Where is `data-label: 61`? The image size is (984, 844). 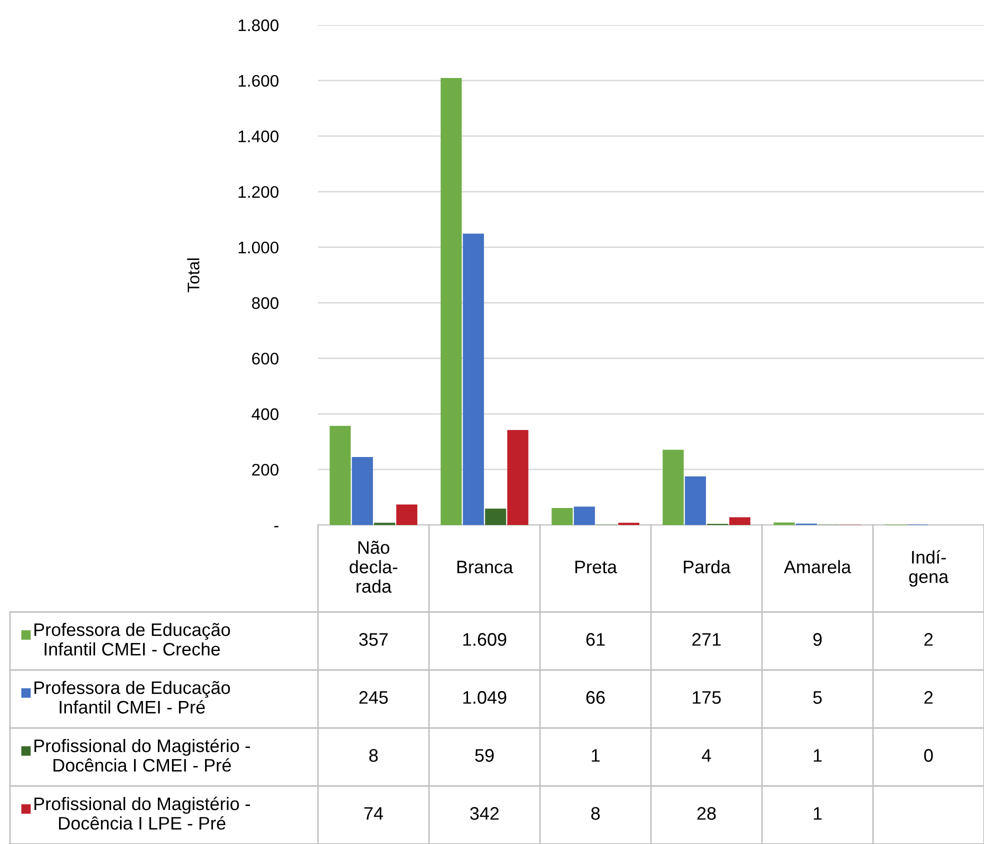
data-label: 61 is located at coordinates (595, 639).